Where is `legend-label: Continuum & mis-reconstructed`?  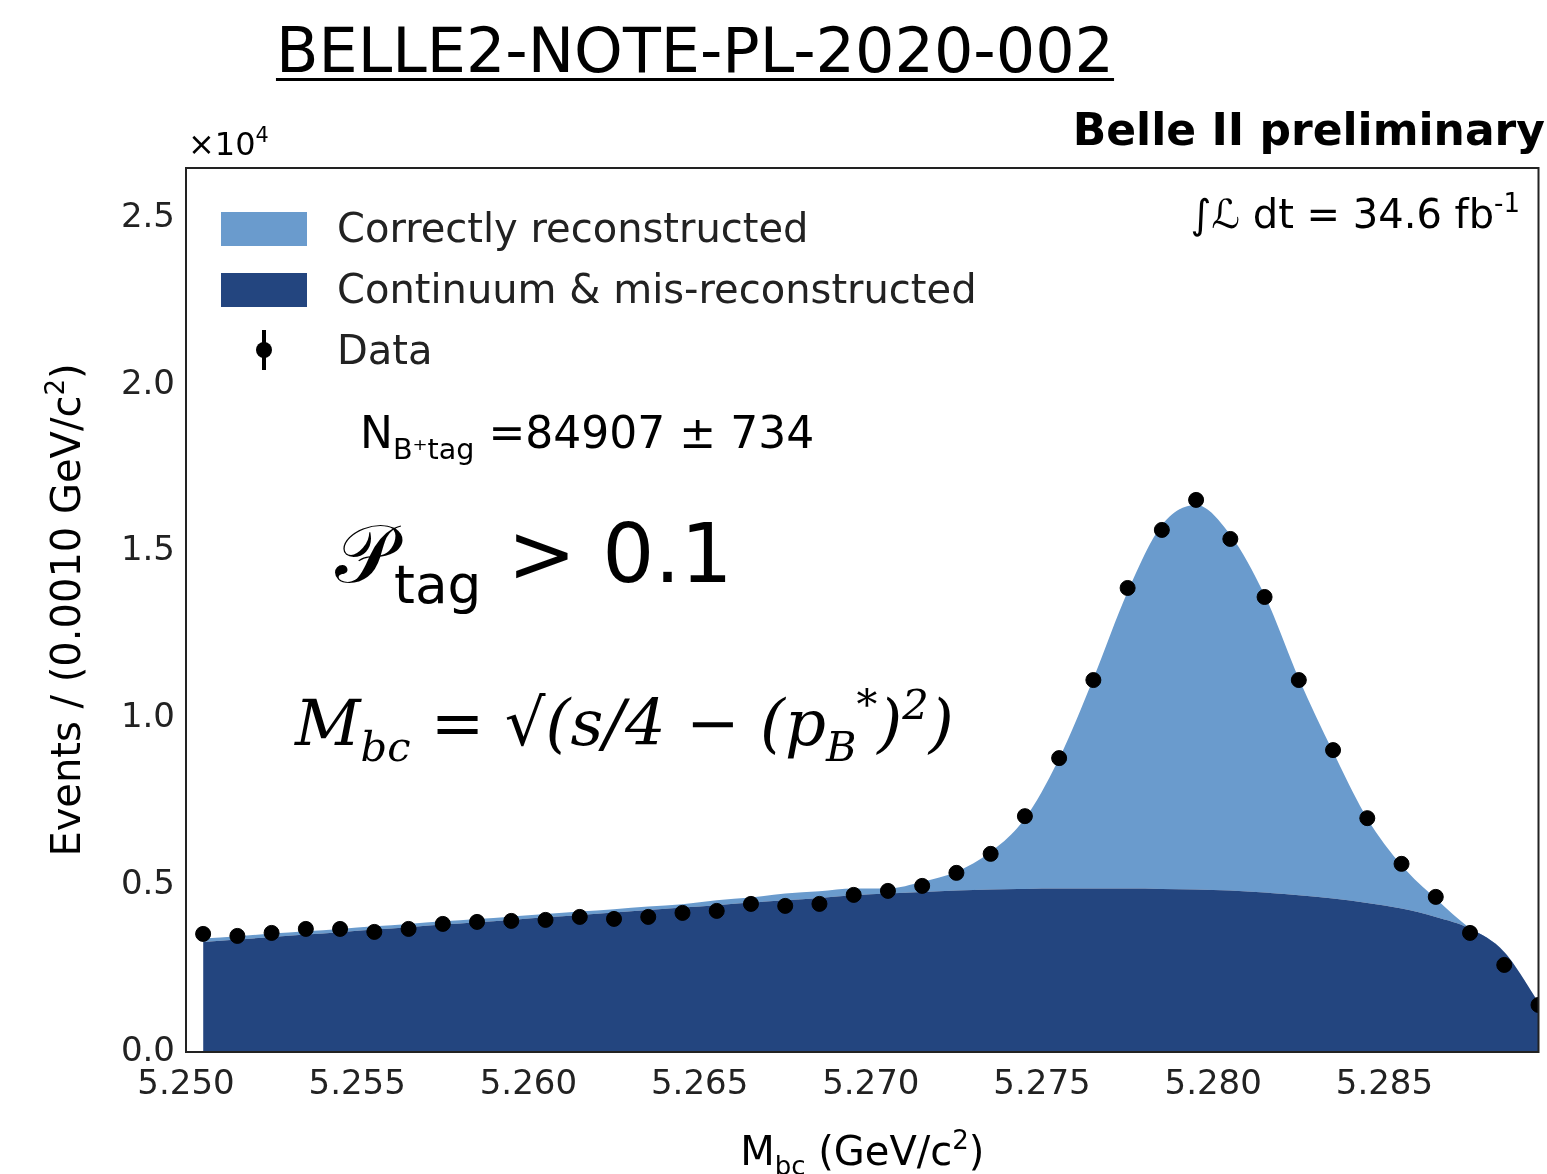 legend-label: Continuum & mis-reconstructed is located at coordinates (657, 289).